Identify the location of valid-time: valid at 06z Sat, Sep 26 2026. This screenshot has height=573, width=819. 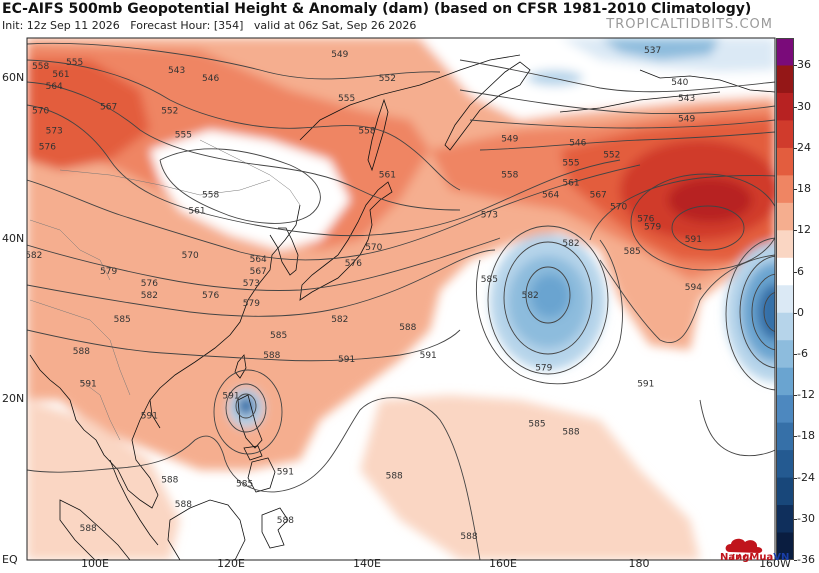
(335, 25).